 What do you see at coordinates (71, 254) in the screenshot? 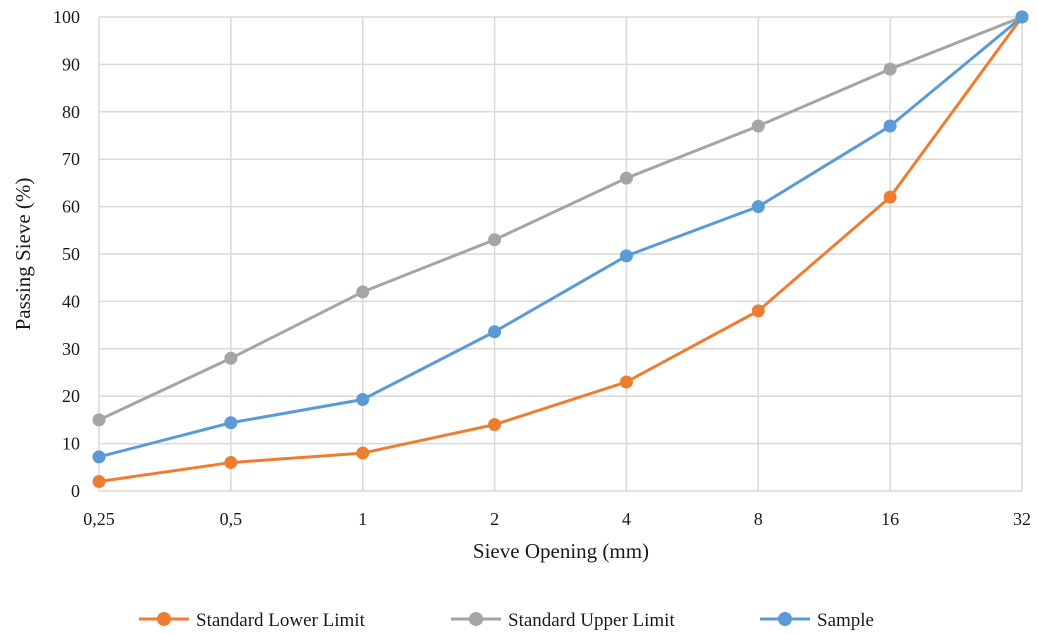
I see `y-tick-label: 50` at bounding box center [71, 254].